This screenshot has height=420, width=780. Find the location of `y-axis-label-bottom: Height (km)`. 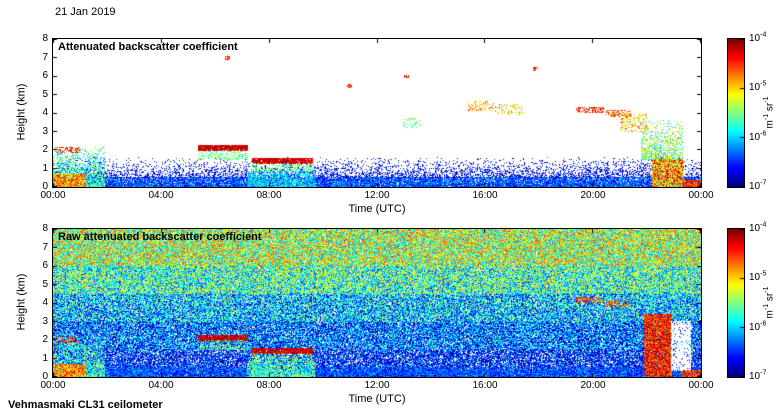

y-axis-label-bottom: Height (km) is located at coordinates (21, 302).